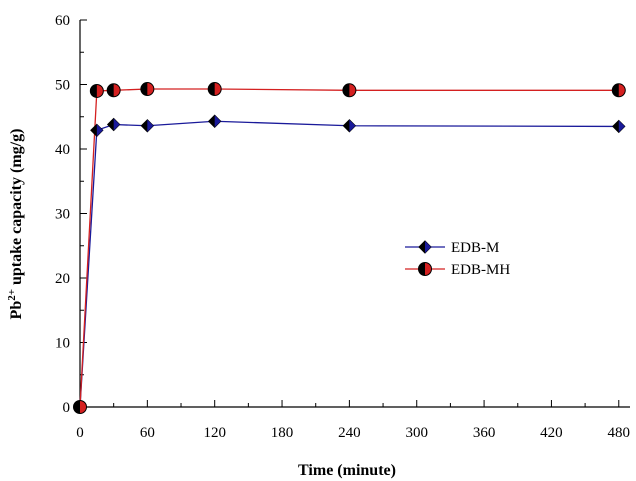 The image size is (636, 481). What do you see at coordinates (349, 433) in the screenshot?
I see `x-tick-label: 240` at bounding box center [349, 433].